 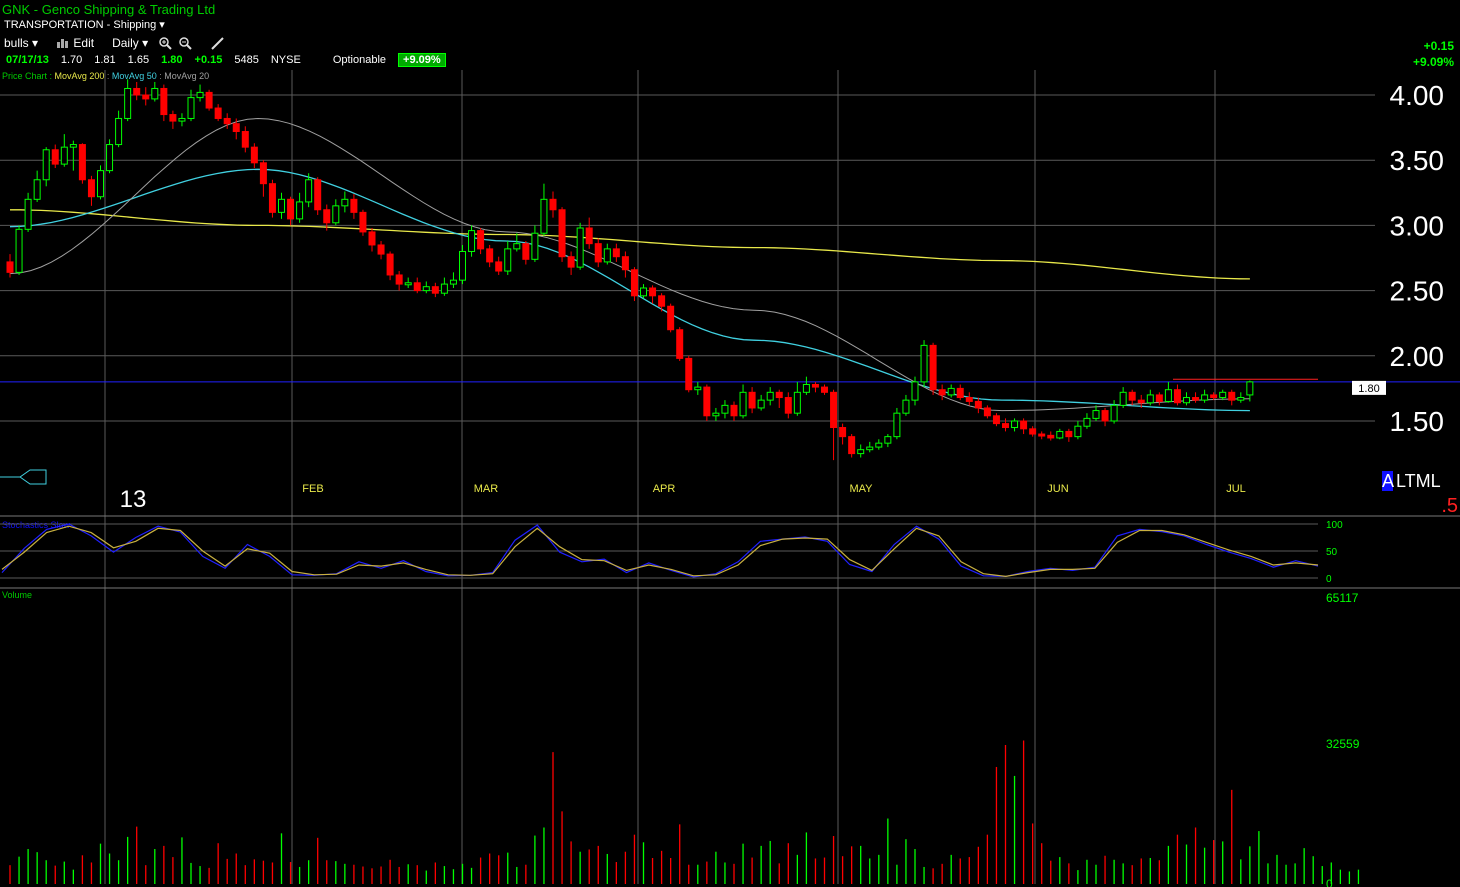 I want to click on corner-pct: +9.09%, so click(x=1433, y=62).